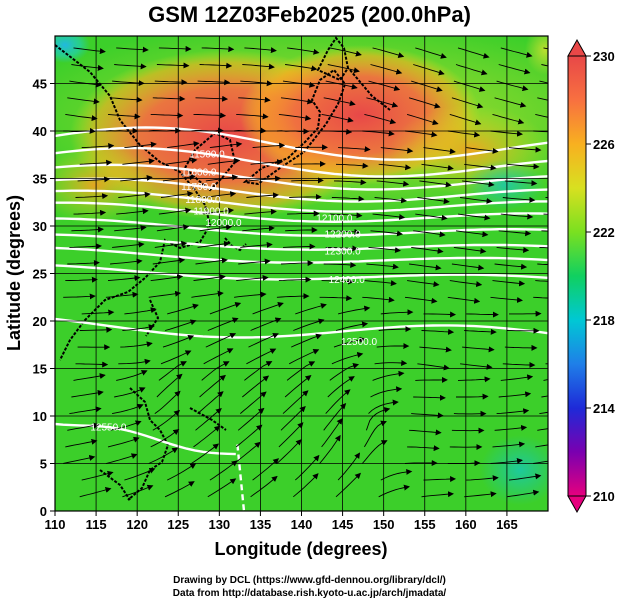 The image size is (619, 605). What do you see at coordinates (40, 226) in the screenshot?
I see `y-tick-label: 30` at bounding box center [40, 226].